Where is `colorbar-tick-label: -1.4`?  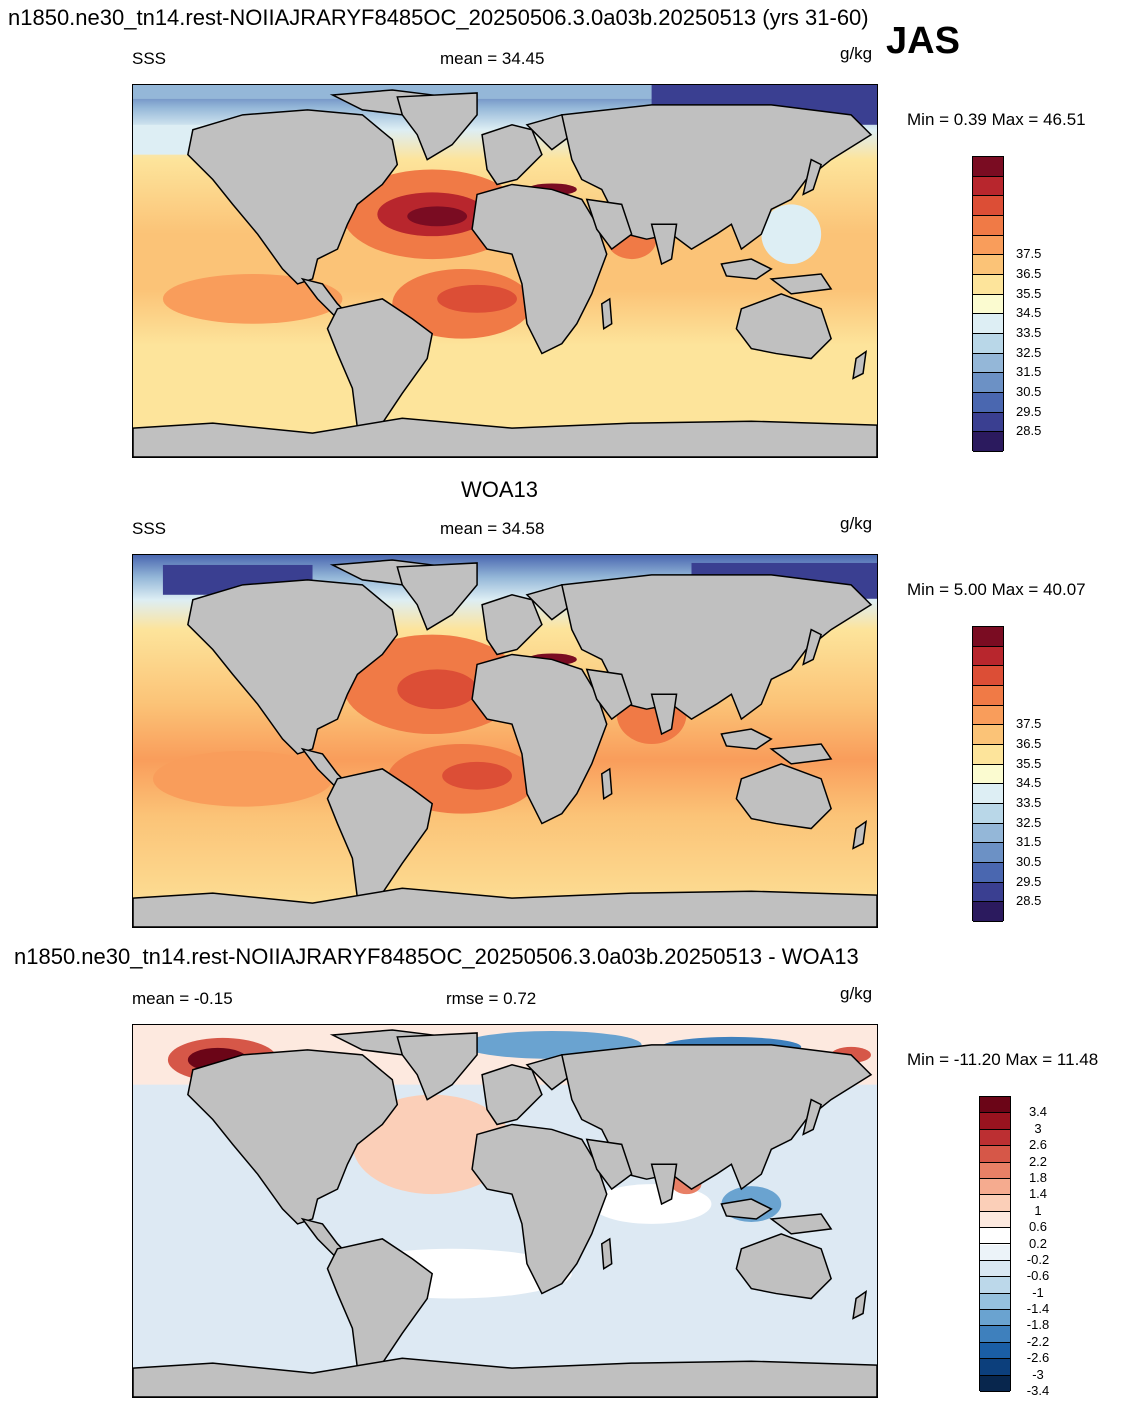 colorbar-tick-label: -1.4 is located at coordinates (1038, 1309).